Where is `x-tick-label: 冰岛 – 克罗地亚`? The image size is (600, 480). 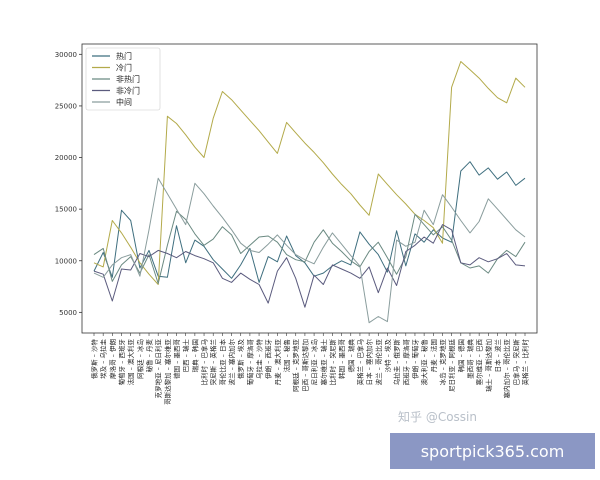 x-tick-label: 冰岛 – 克罗地亚 is located at coordinates (442, 362).